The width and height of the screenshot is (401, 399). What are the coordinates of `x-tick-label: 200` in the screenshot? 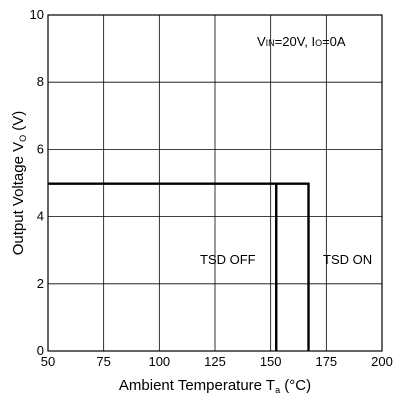 It's located at (382, 361).